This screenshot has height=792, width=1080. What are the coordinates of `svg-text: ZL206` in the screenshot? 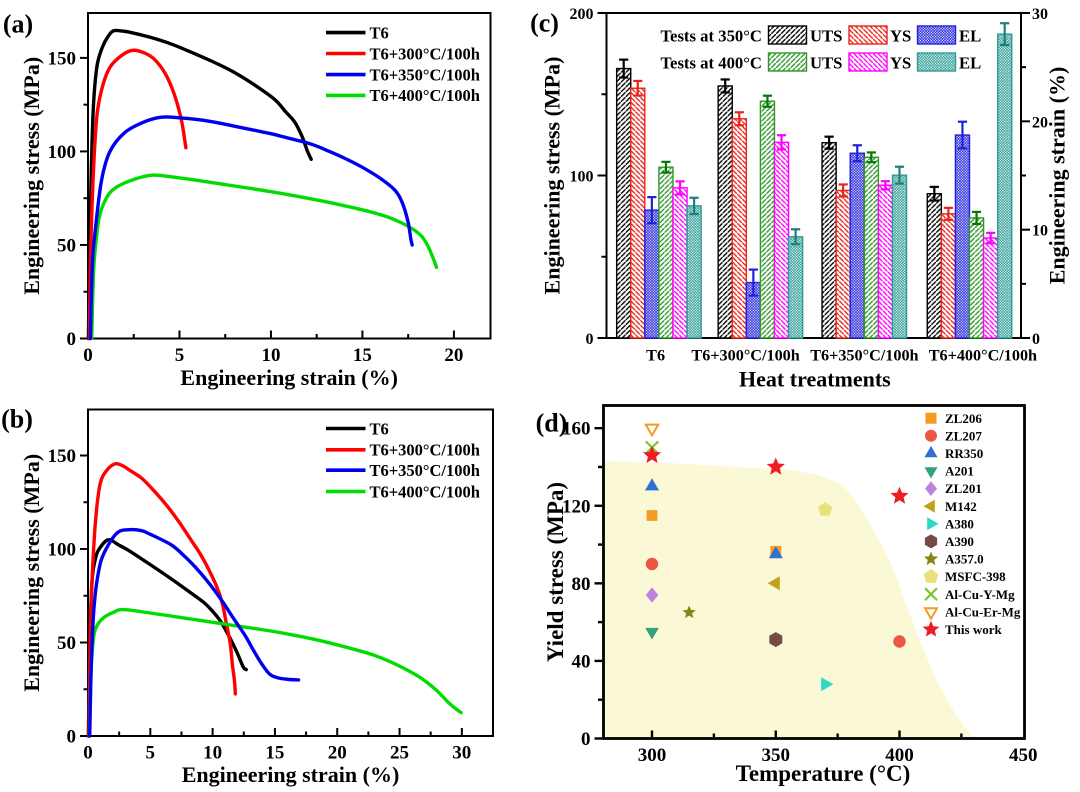 It's located at (963, 418).